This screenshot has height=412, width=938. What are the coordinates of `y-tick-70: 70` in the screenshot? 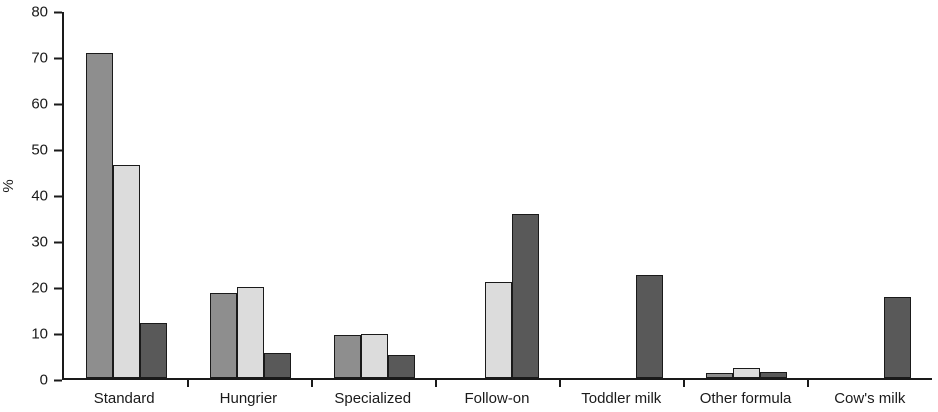 It's located at (46, 58).